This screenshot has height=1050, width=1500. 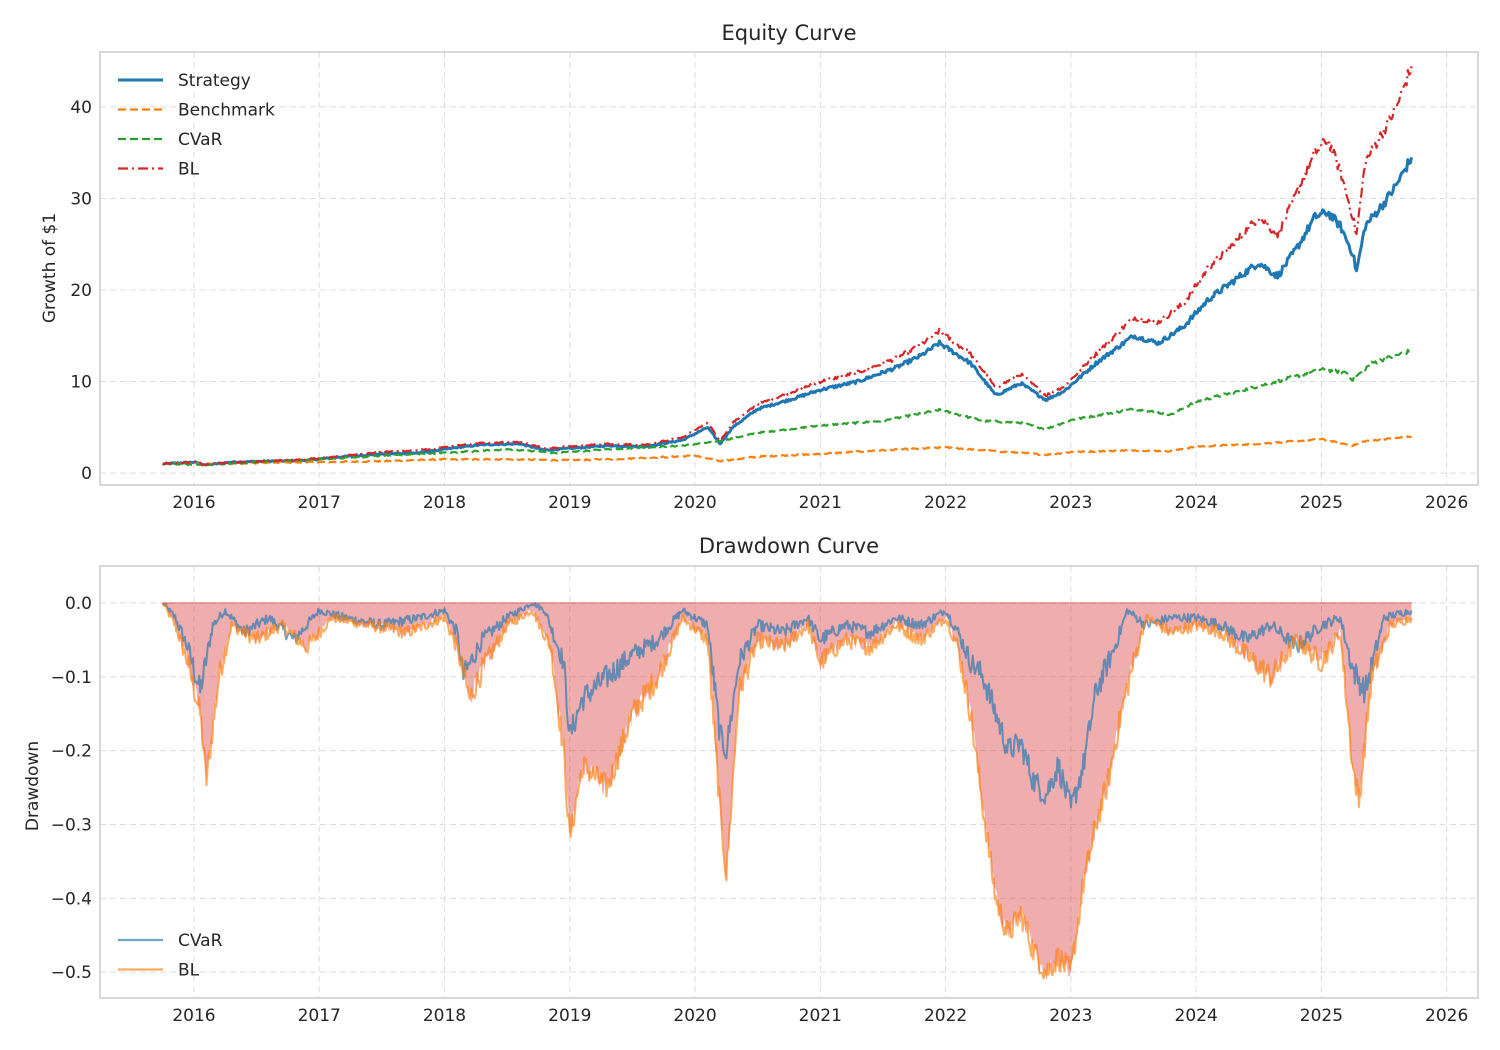 I want to click on drawdown-y-label: Drawdown, so click(x=33, y=786).